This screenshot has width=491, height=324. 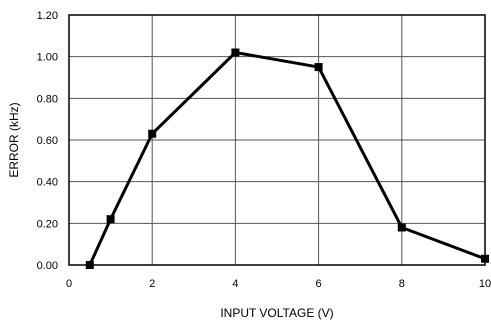 I want to click on x-tick-label: 0, so click(x=69, y=284).